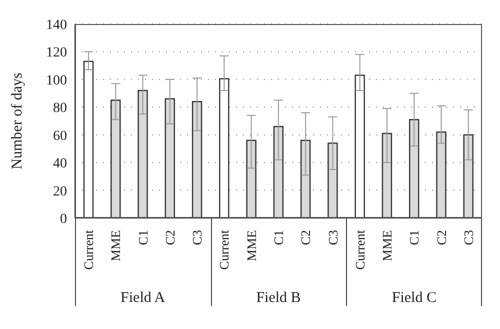 Image resolution: width=500 pixels, height=329 pixels. What do you see at coordinates (60, 108) in the screenshot?
I see `y-tick-label: 80` at bounding box center [60, 108].